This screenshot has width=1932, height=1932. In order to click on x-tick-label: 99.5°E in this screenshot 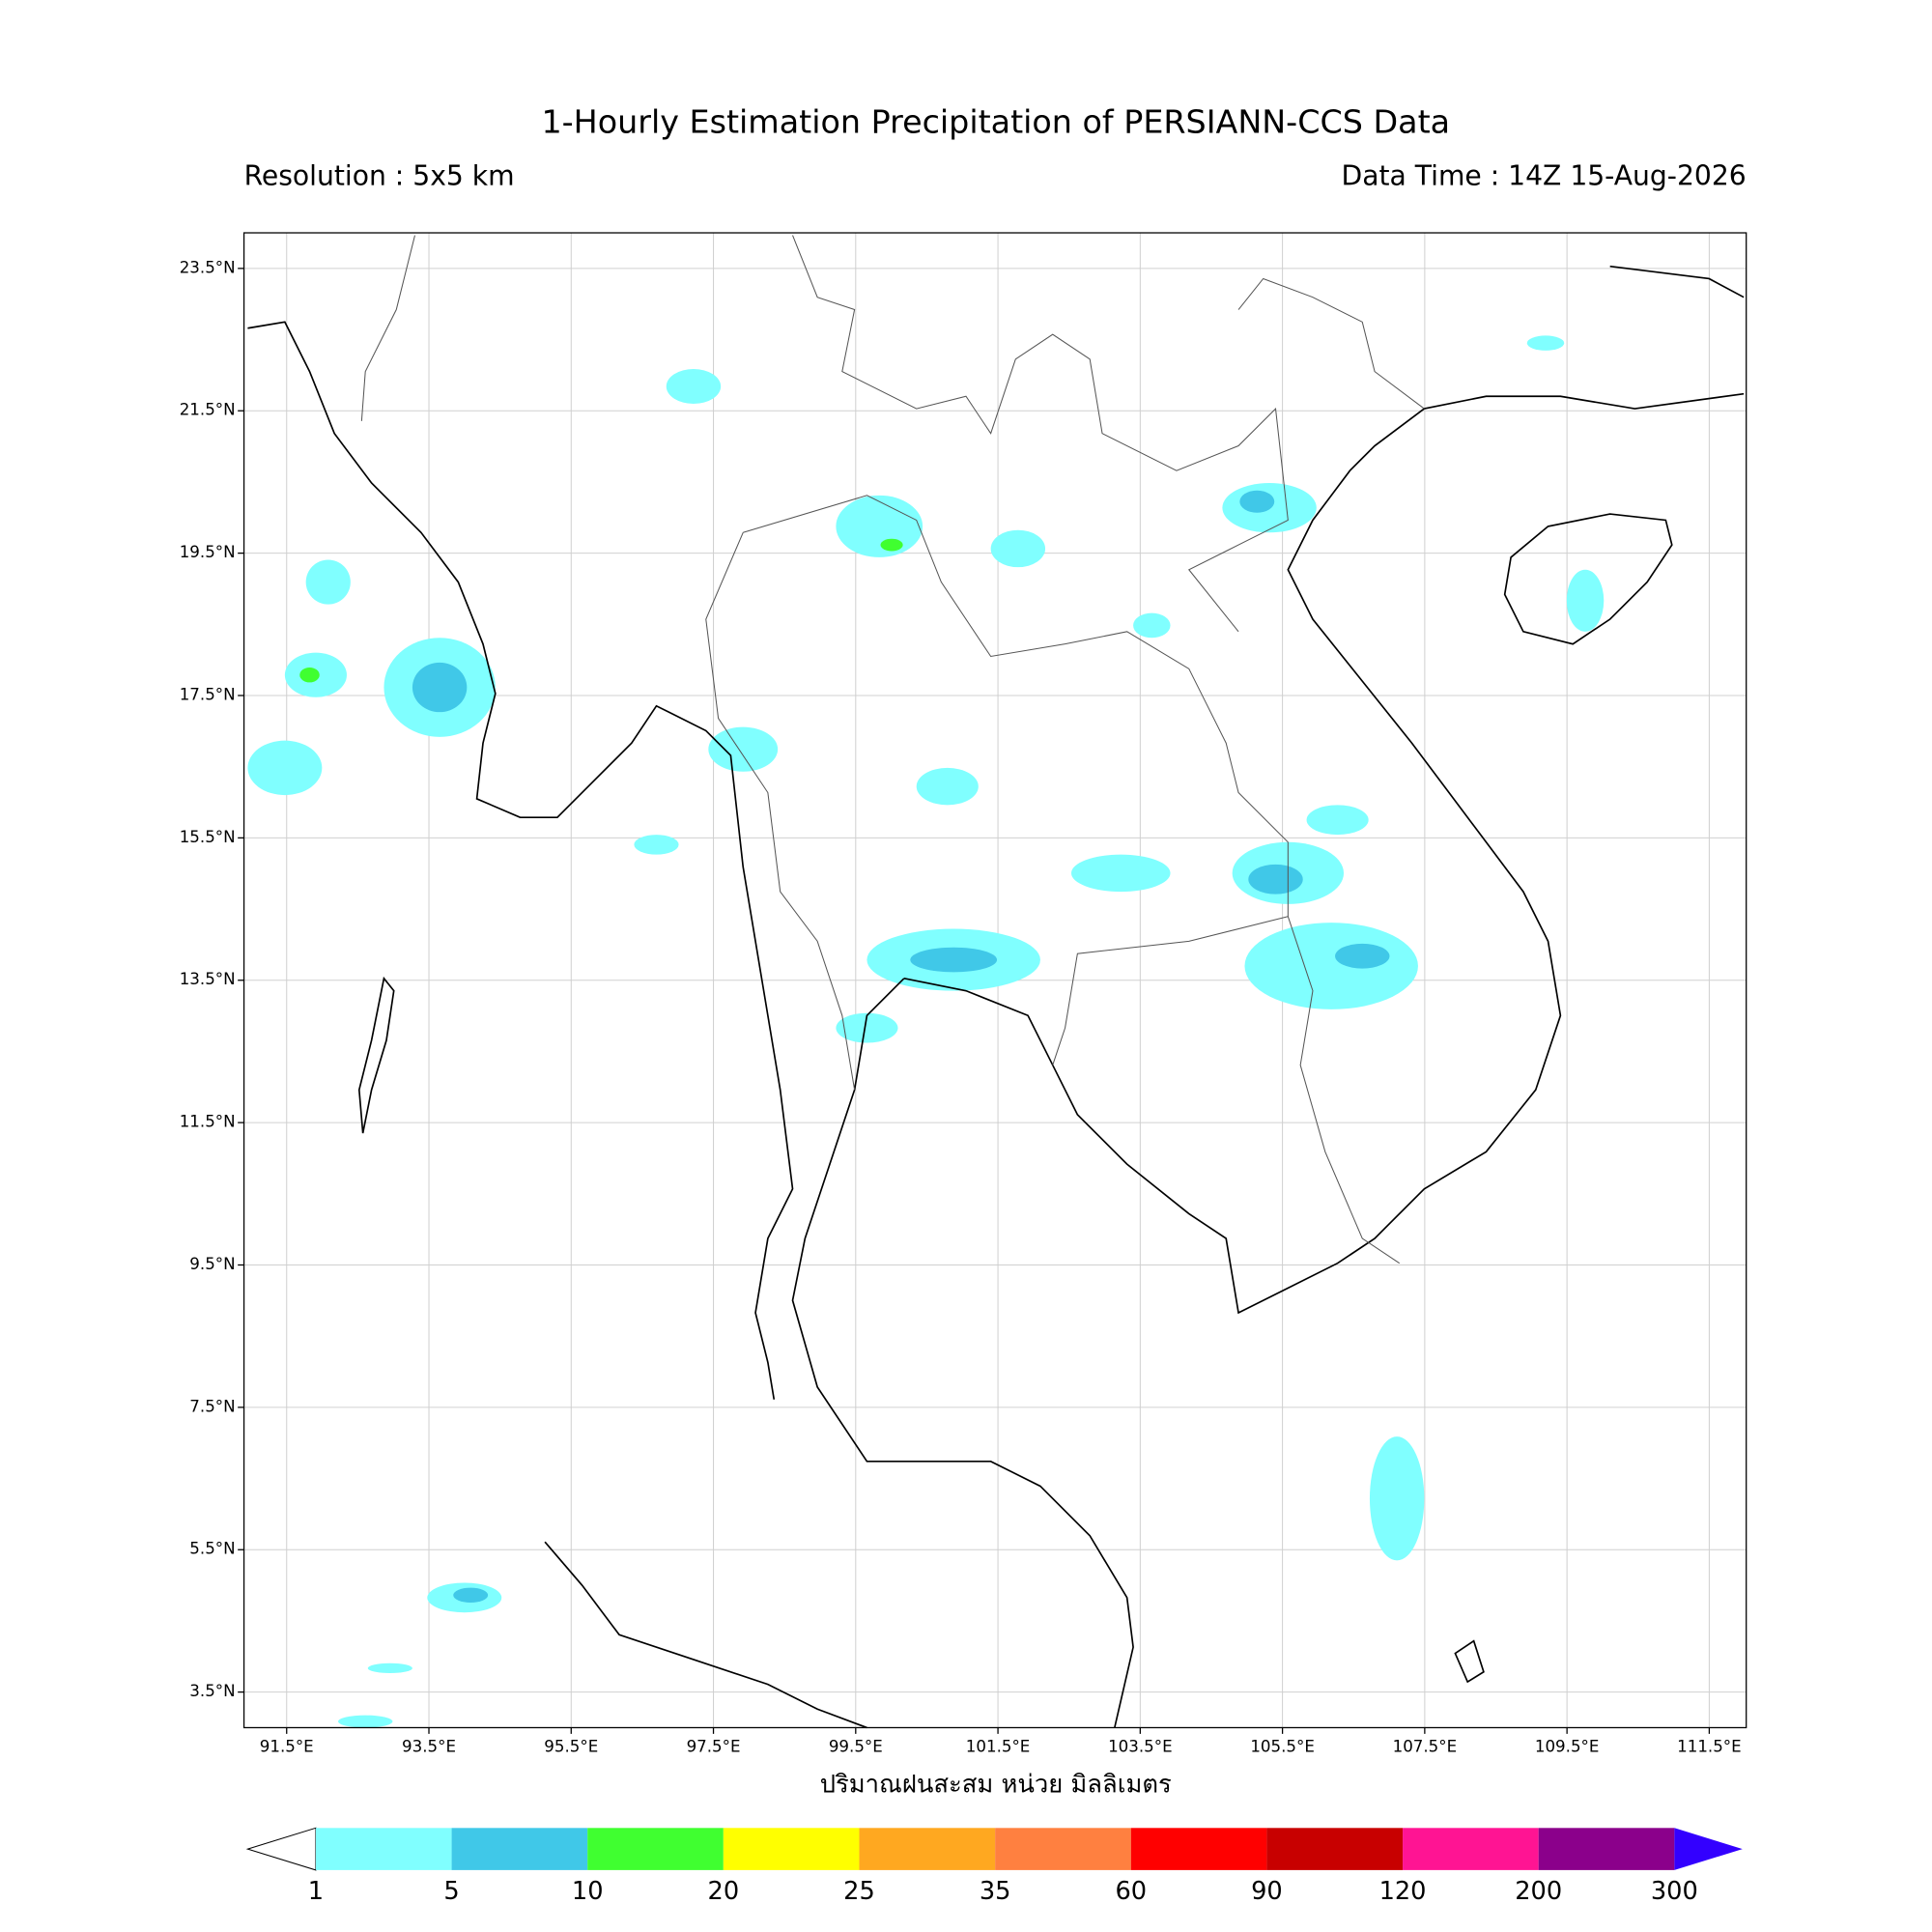, I will do `click(856, 1746)`.